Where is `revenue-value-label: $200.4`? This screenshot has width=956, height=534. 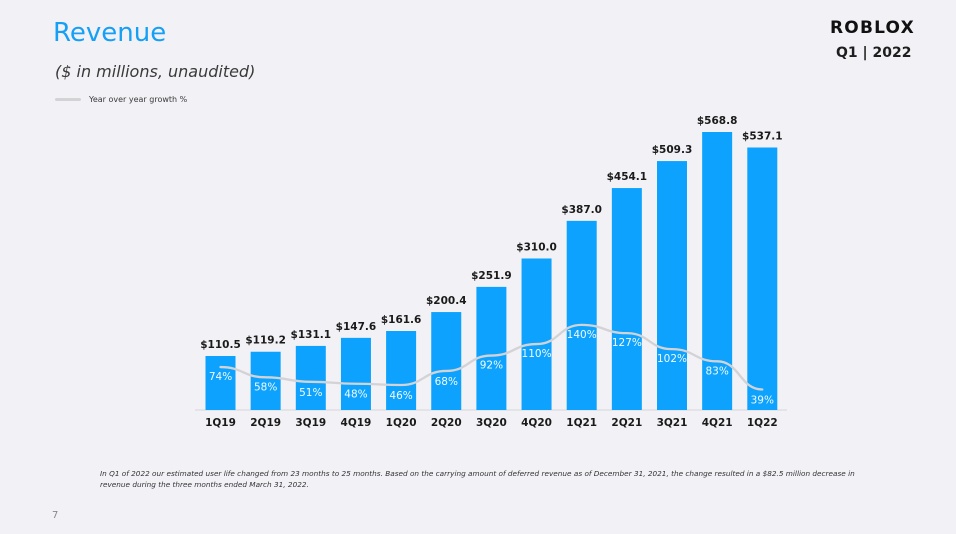 revenue-value-label: $200.4 is located at coordinates (446, 301).